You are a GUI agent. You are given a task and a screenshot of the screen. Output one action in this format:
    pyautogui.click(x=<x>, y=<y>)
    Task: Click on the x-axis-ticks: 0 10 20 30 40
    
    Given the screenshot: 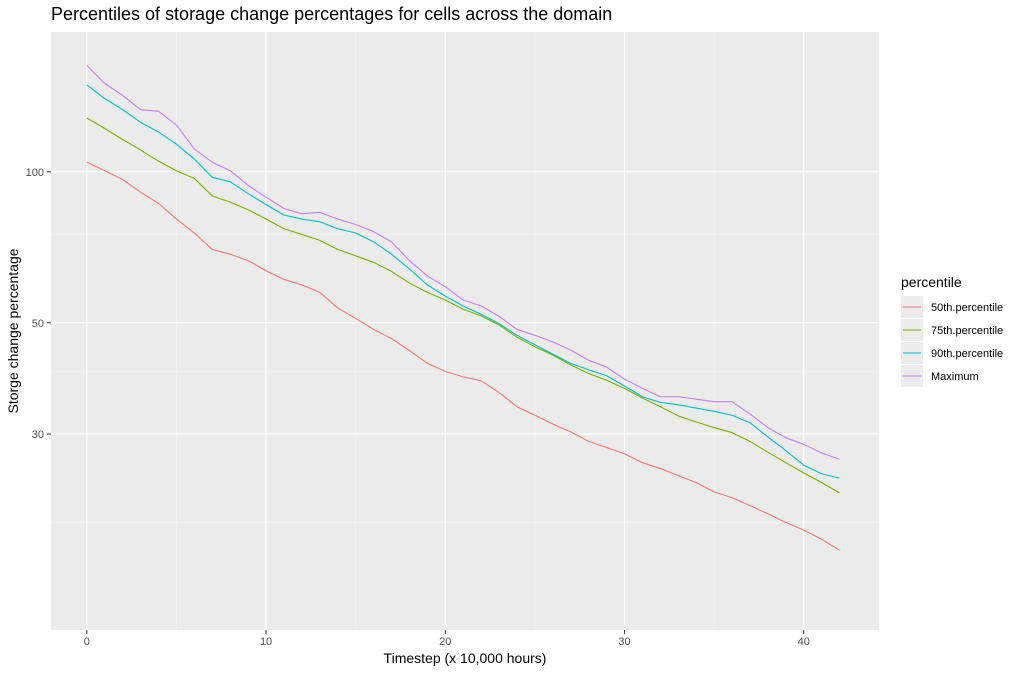 What is the action you would take?
    pyautogui.click(x=447, y=639)
    